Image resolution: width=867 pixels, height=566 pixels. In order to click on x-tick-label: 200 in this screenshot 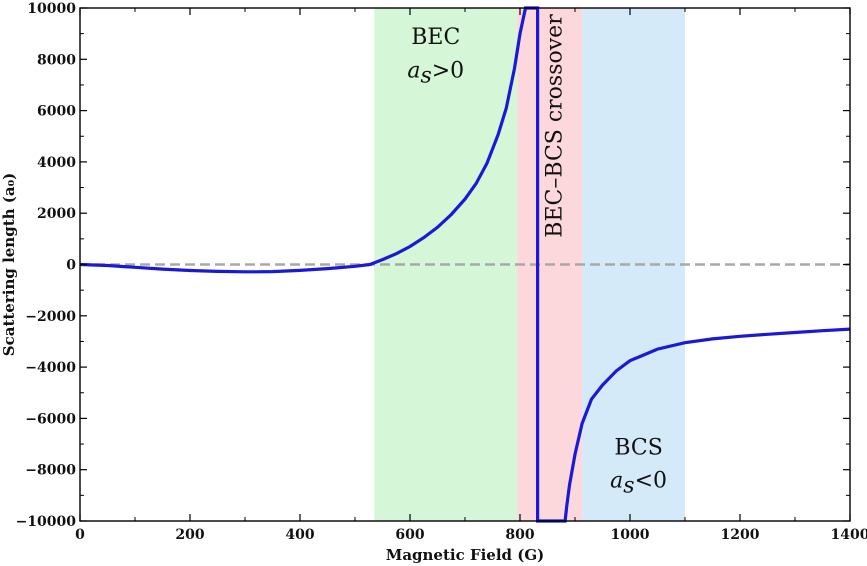, I will do `click(189, 535)`.